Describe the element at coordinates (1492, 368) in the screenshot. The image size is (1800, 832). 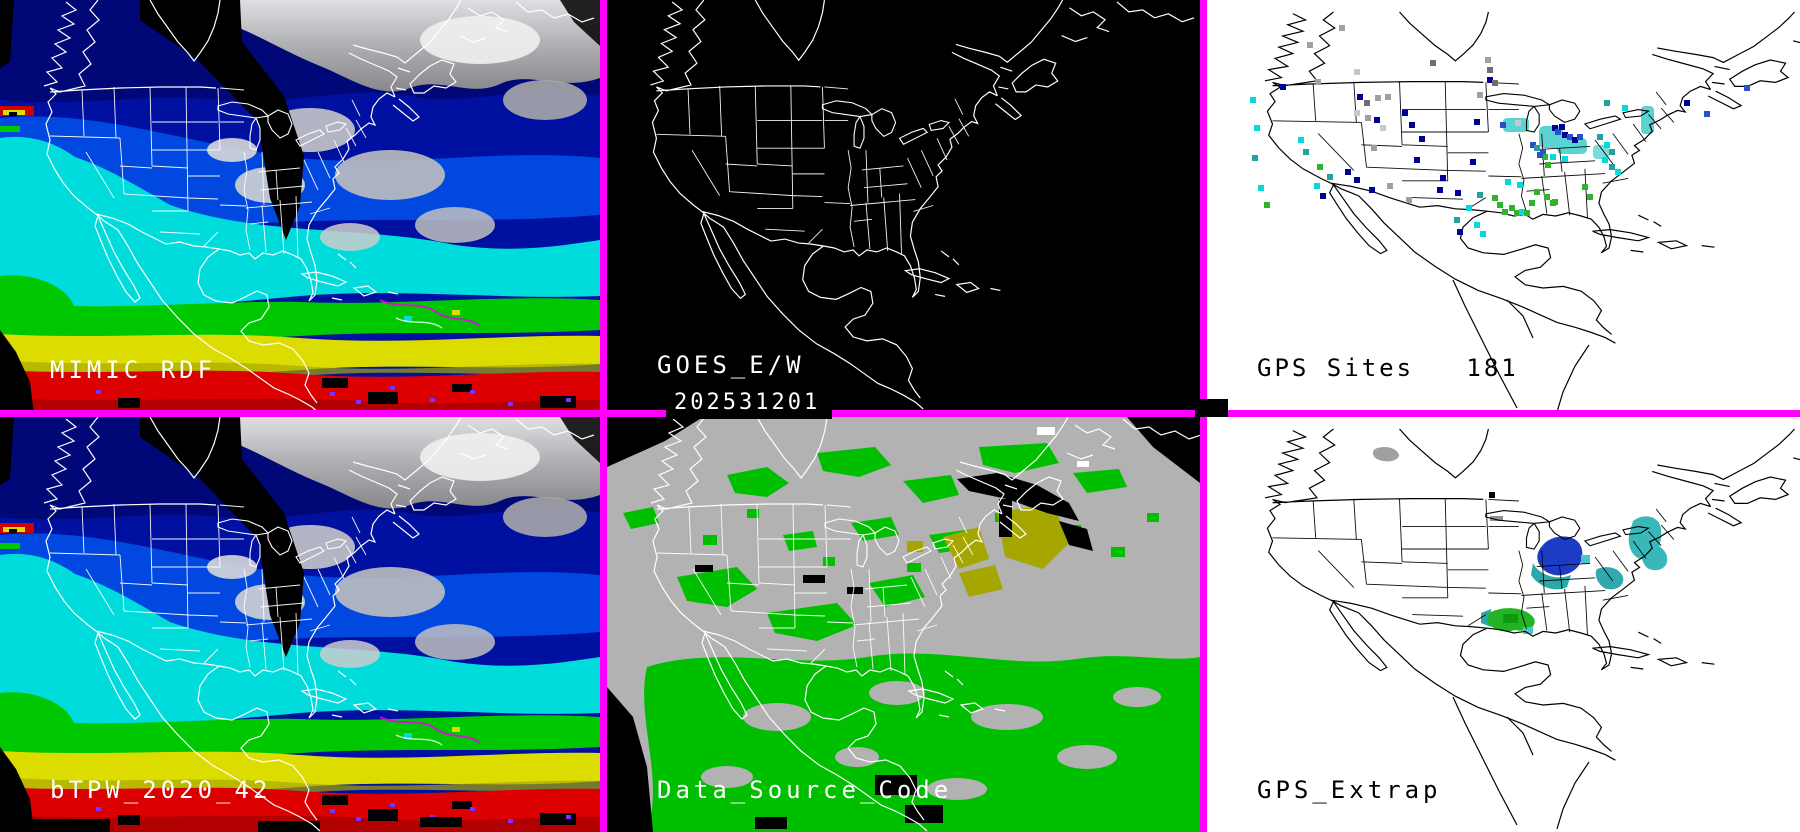
I see `gps-site-count: 181` at that location.